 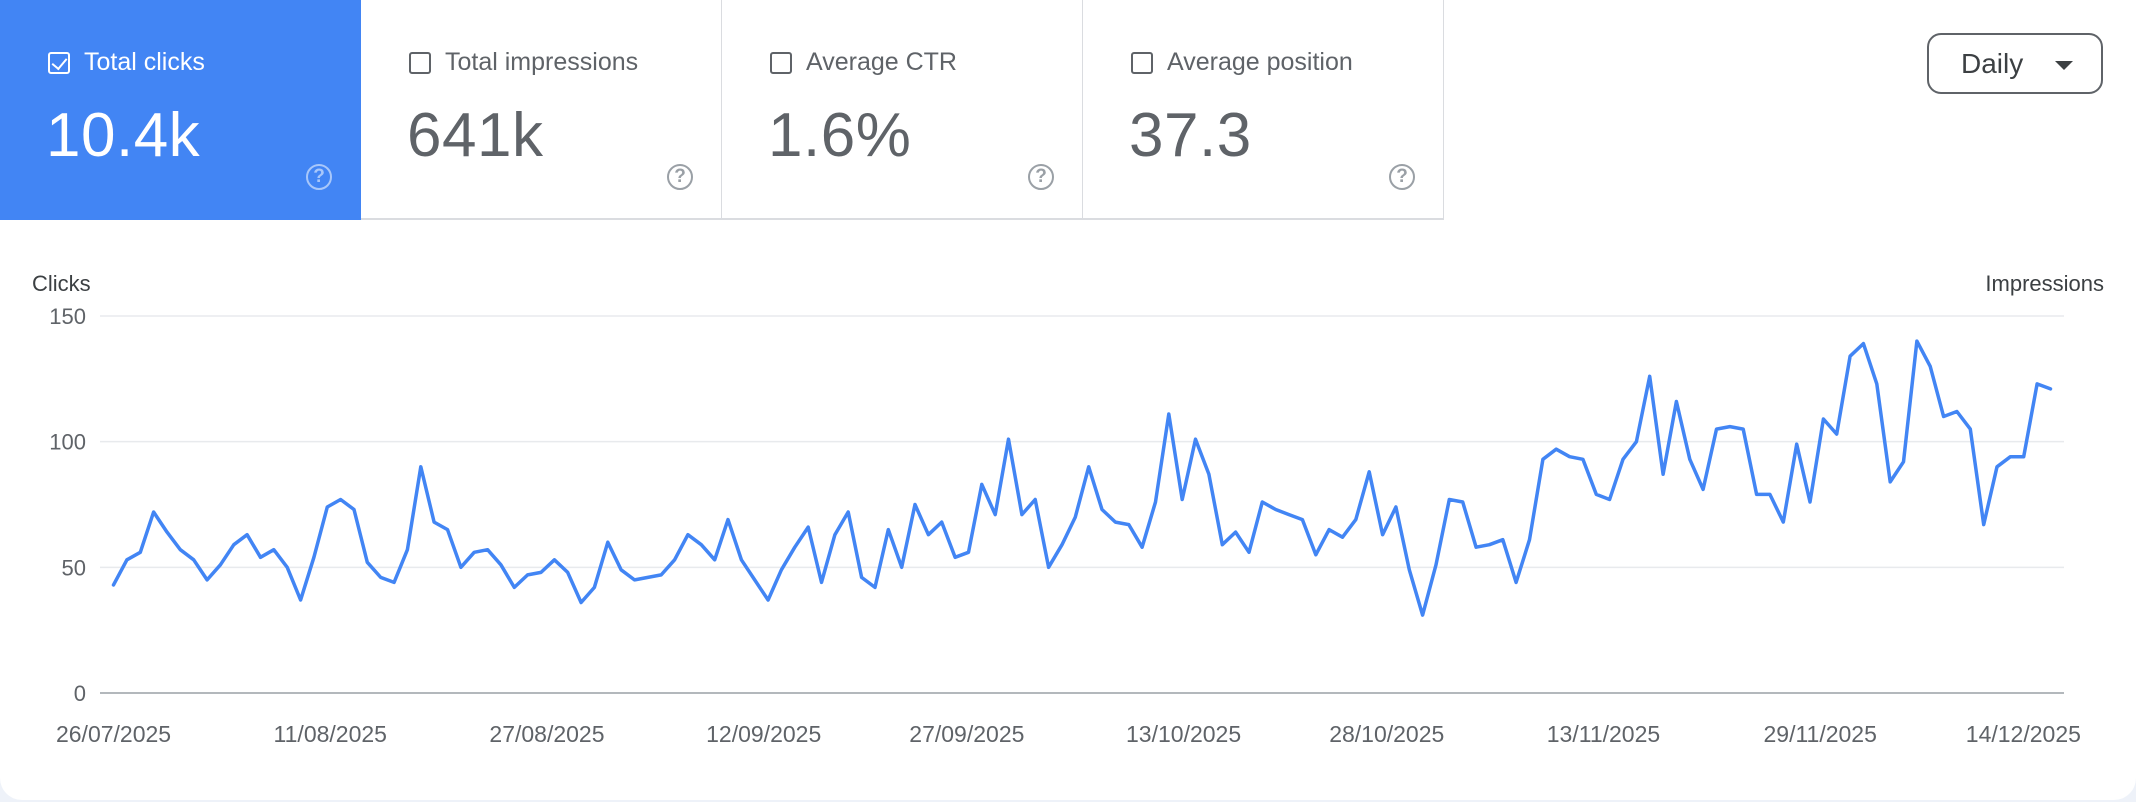 What do you see at coordinates (1263, 110) in the screenshot?
I see `metric-tile-average-position: Average position 37.3 ?` at bounding box center [1263, 110].